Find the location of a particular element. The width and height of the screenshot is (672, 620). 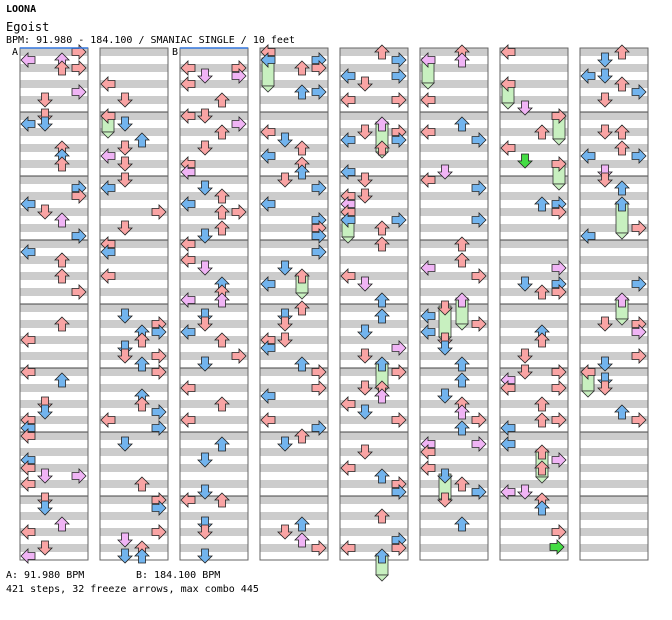

freeze-tail is located at coordinates (462, 327).